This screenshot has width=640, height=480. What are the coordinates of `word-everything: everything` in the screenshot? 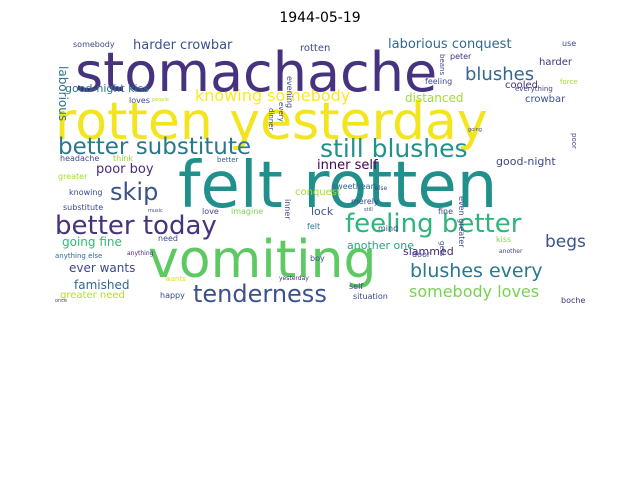 It's located at (534, 89).